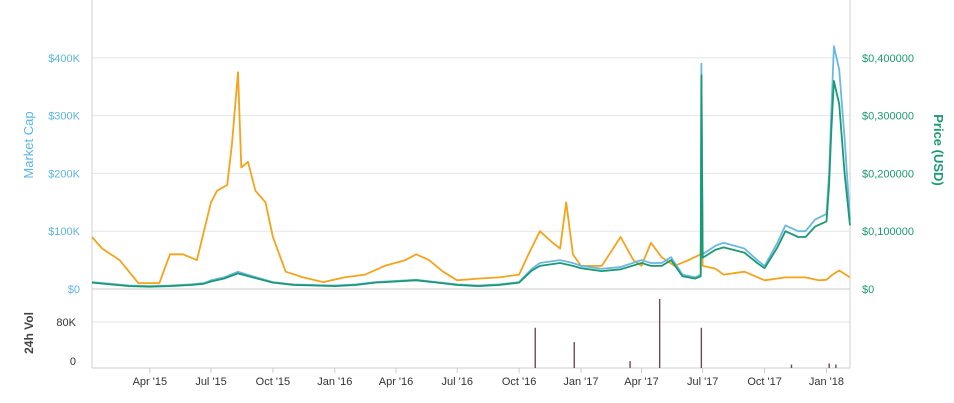  I want to click on left-tick-label: $300K, so click(64, 117).